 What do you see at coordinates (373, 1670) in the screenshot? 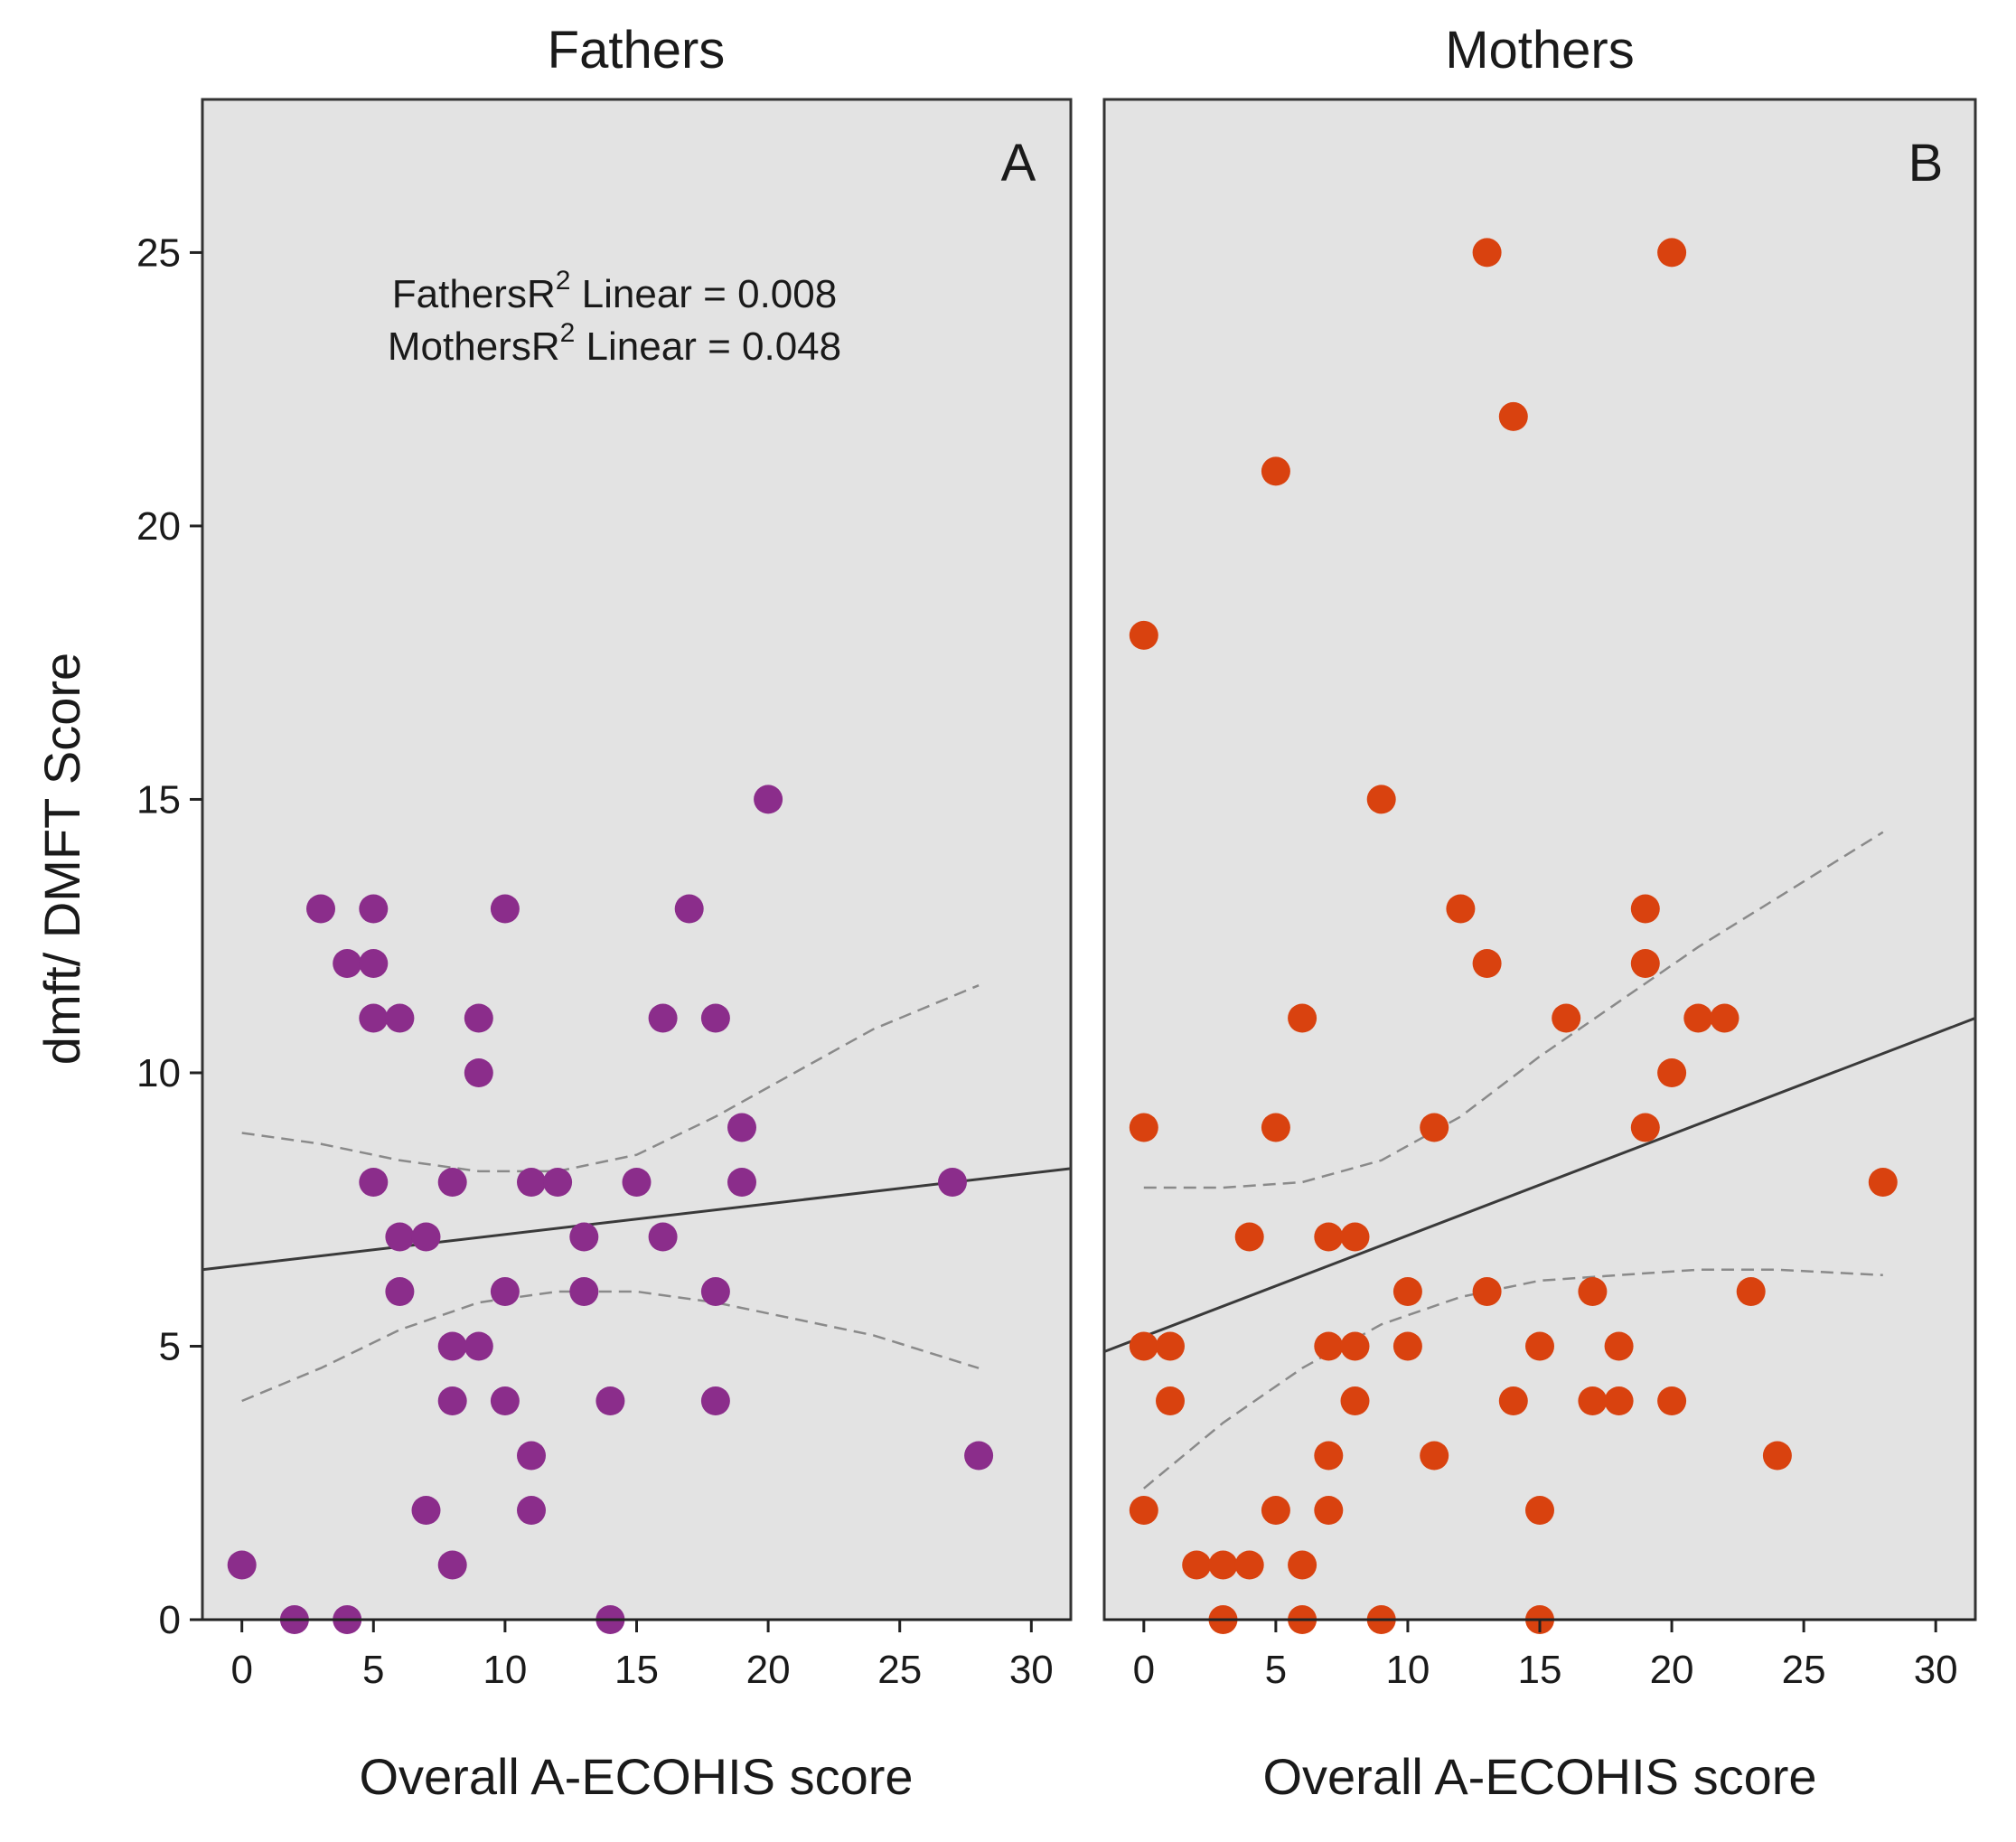
I see `x-tick-label: 5` at bounding box center [373, 1670].